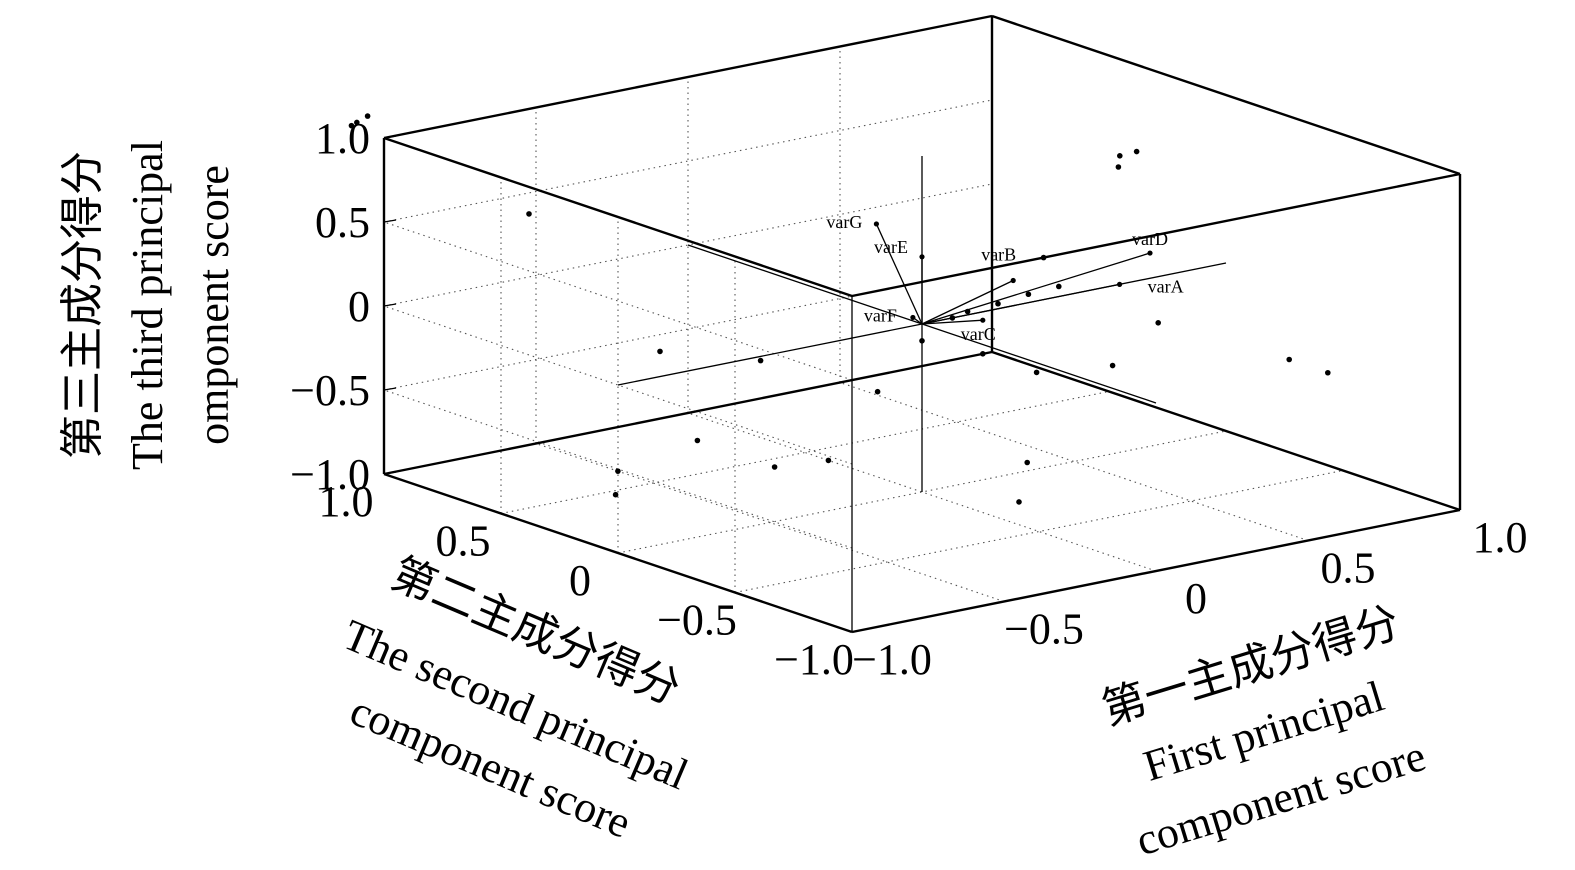  I want to click on y-tick-label: 0, so click(580, 580).